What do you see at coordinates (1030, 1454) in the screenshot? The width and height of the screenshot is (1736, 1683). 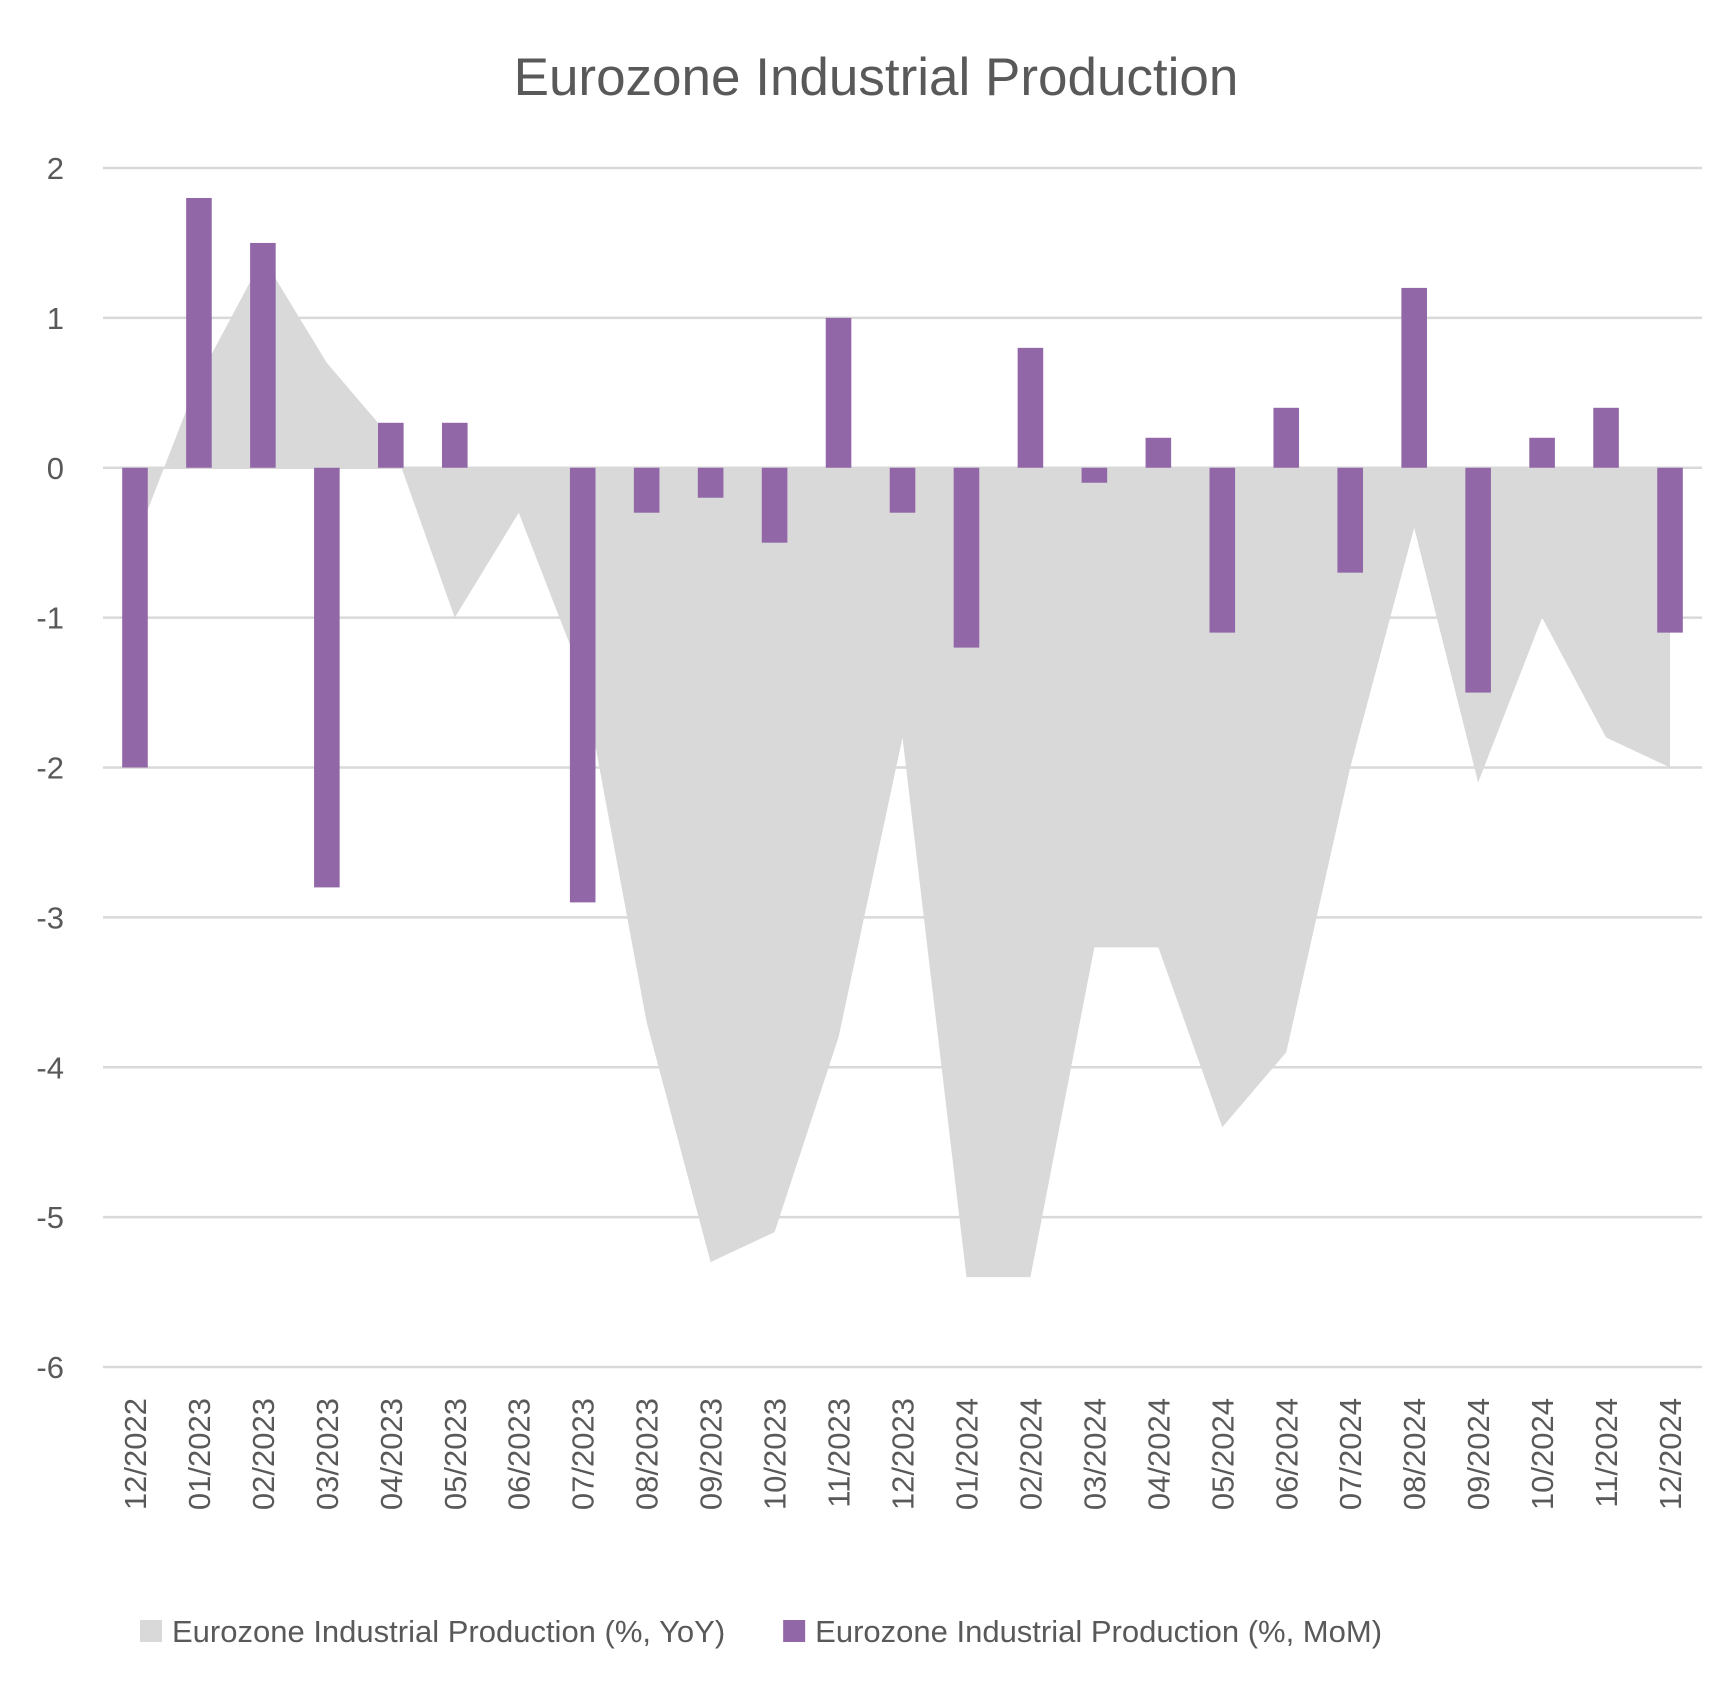 I see `x-tick-label: 02/2024` at bounding box center [1030, 1454].